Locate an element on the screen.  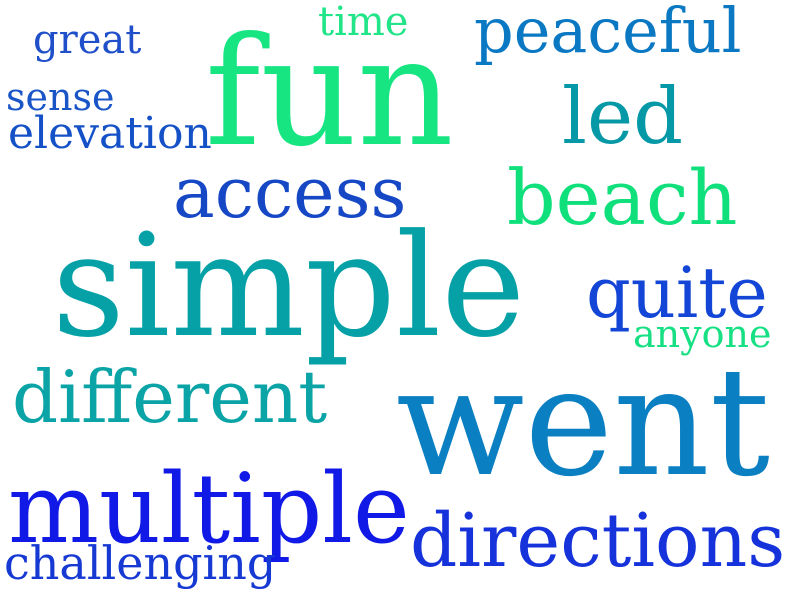
word-went: went is located at coordinates (583, 423).